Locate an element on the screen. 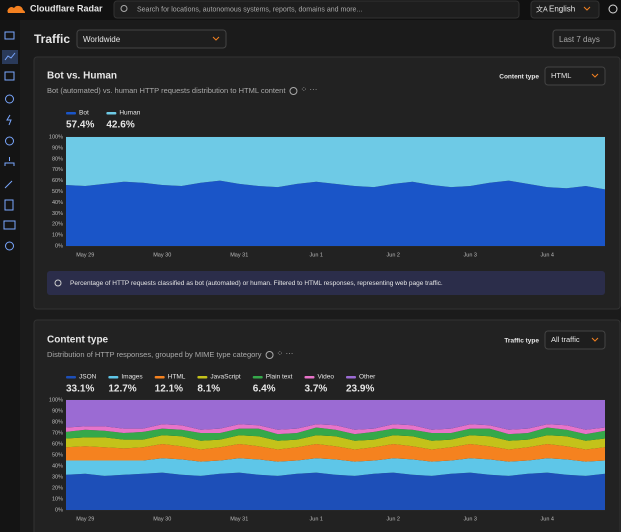 This screenshot has height=532, width=621. location: Worldwide is located at coordinates (102, 39).